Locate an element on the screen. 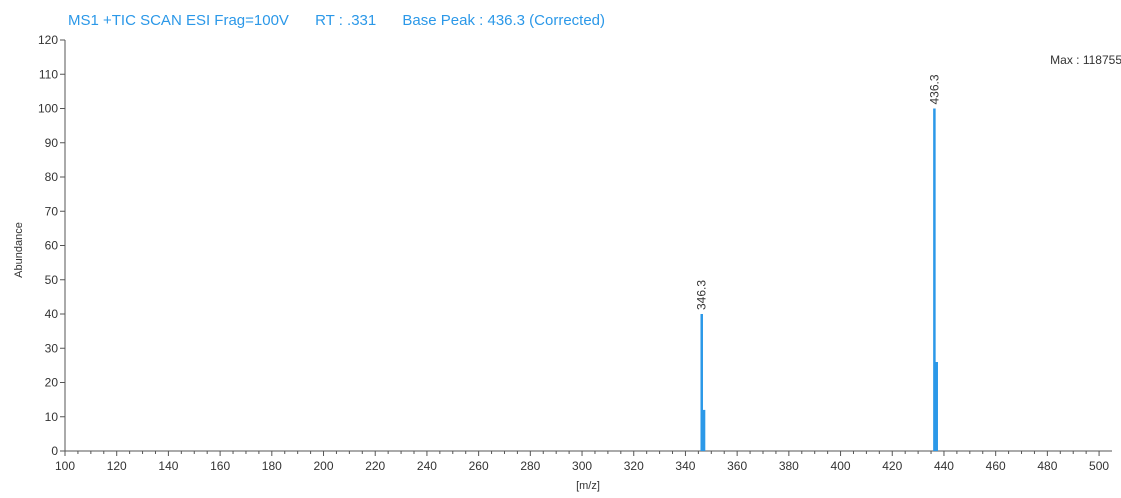 This screenshot has height=498, width=1121. y-axis-label: Abundance is located at coordinates (19, 250).